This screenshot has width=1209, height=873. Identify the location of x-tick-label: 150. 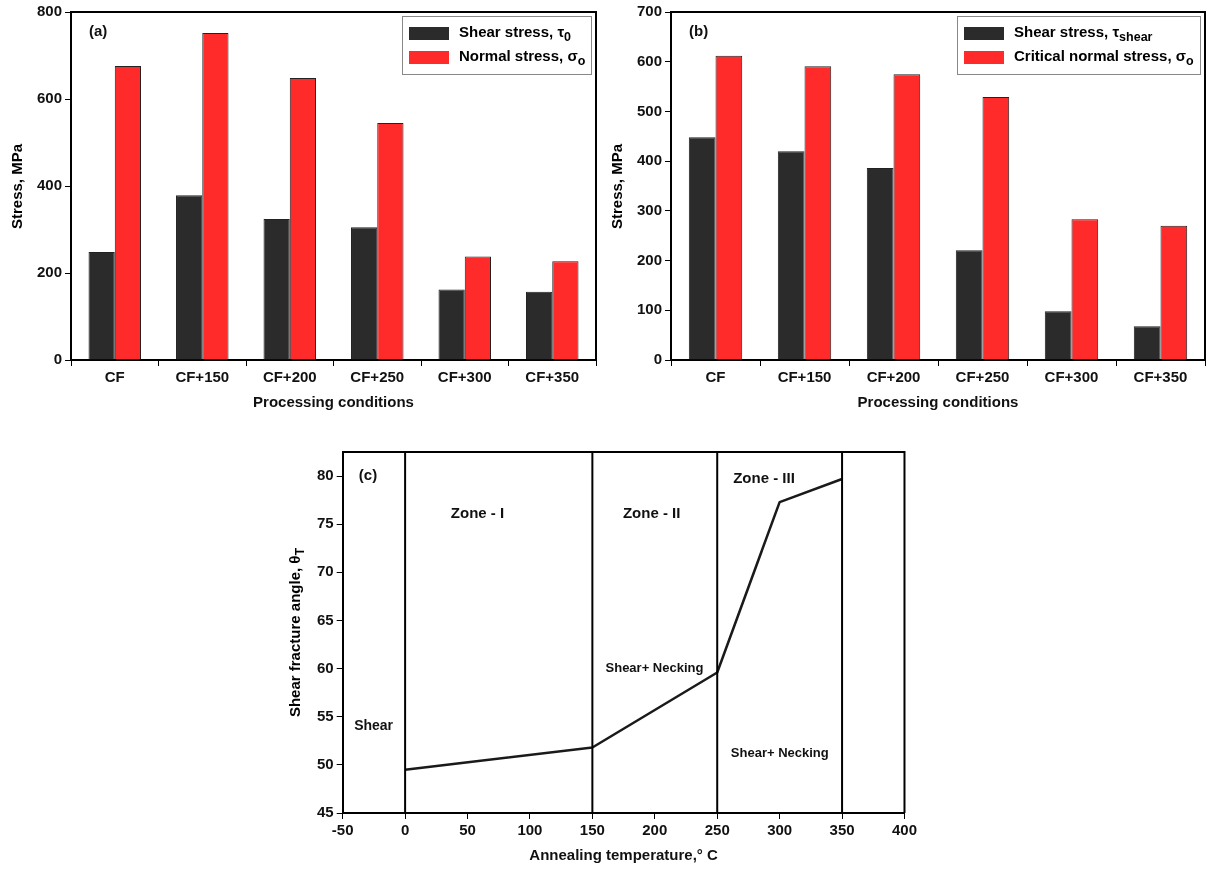
(592, 830).